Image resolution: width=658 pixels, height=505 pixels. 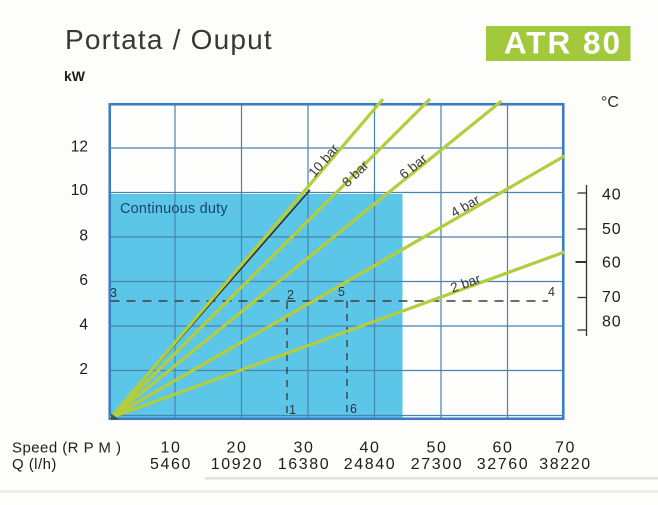 I want to click on svg-text: 12, so click(x=79, y=147).